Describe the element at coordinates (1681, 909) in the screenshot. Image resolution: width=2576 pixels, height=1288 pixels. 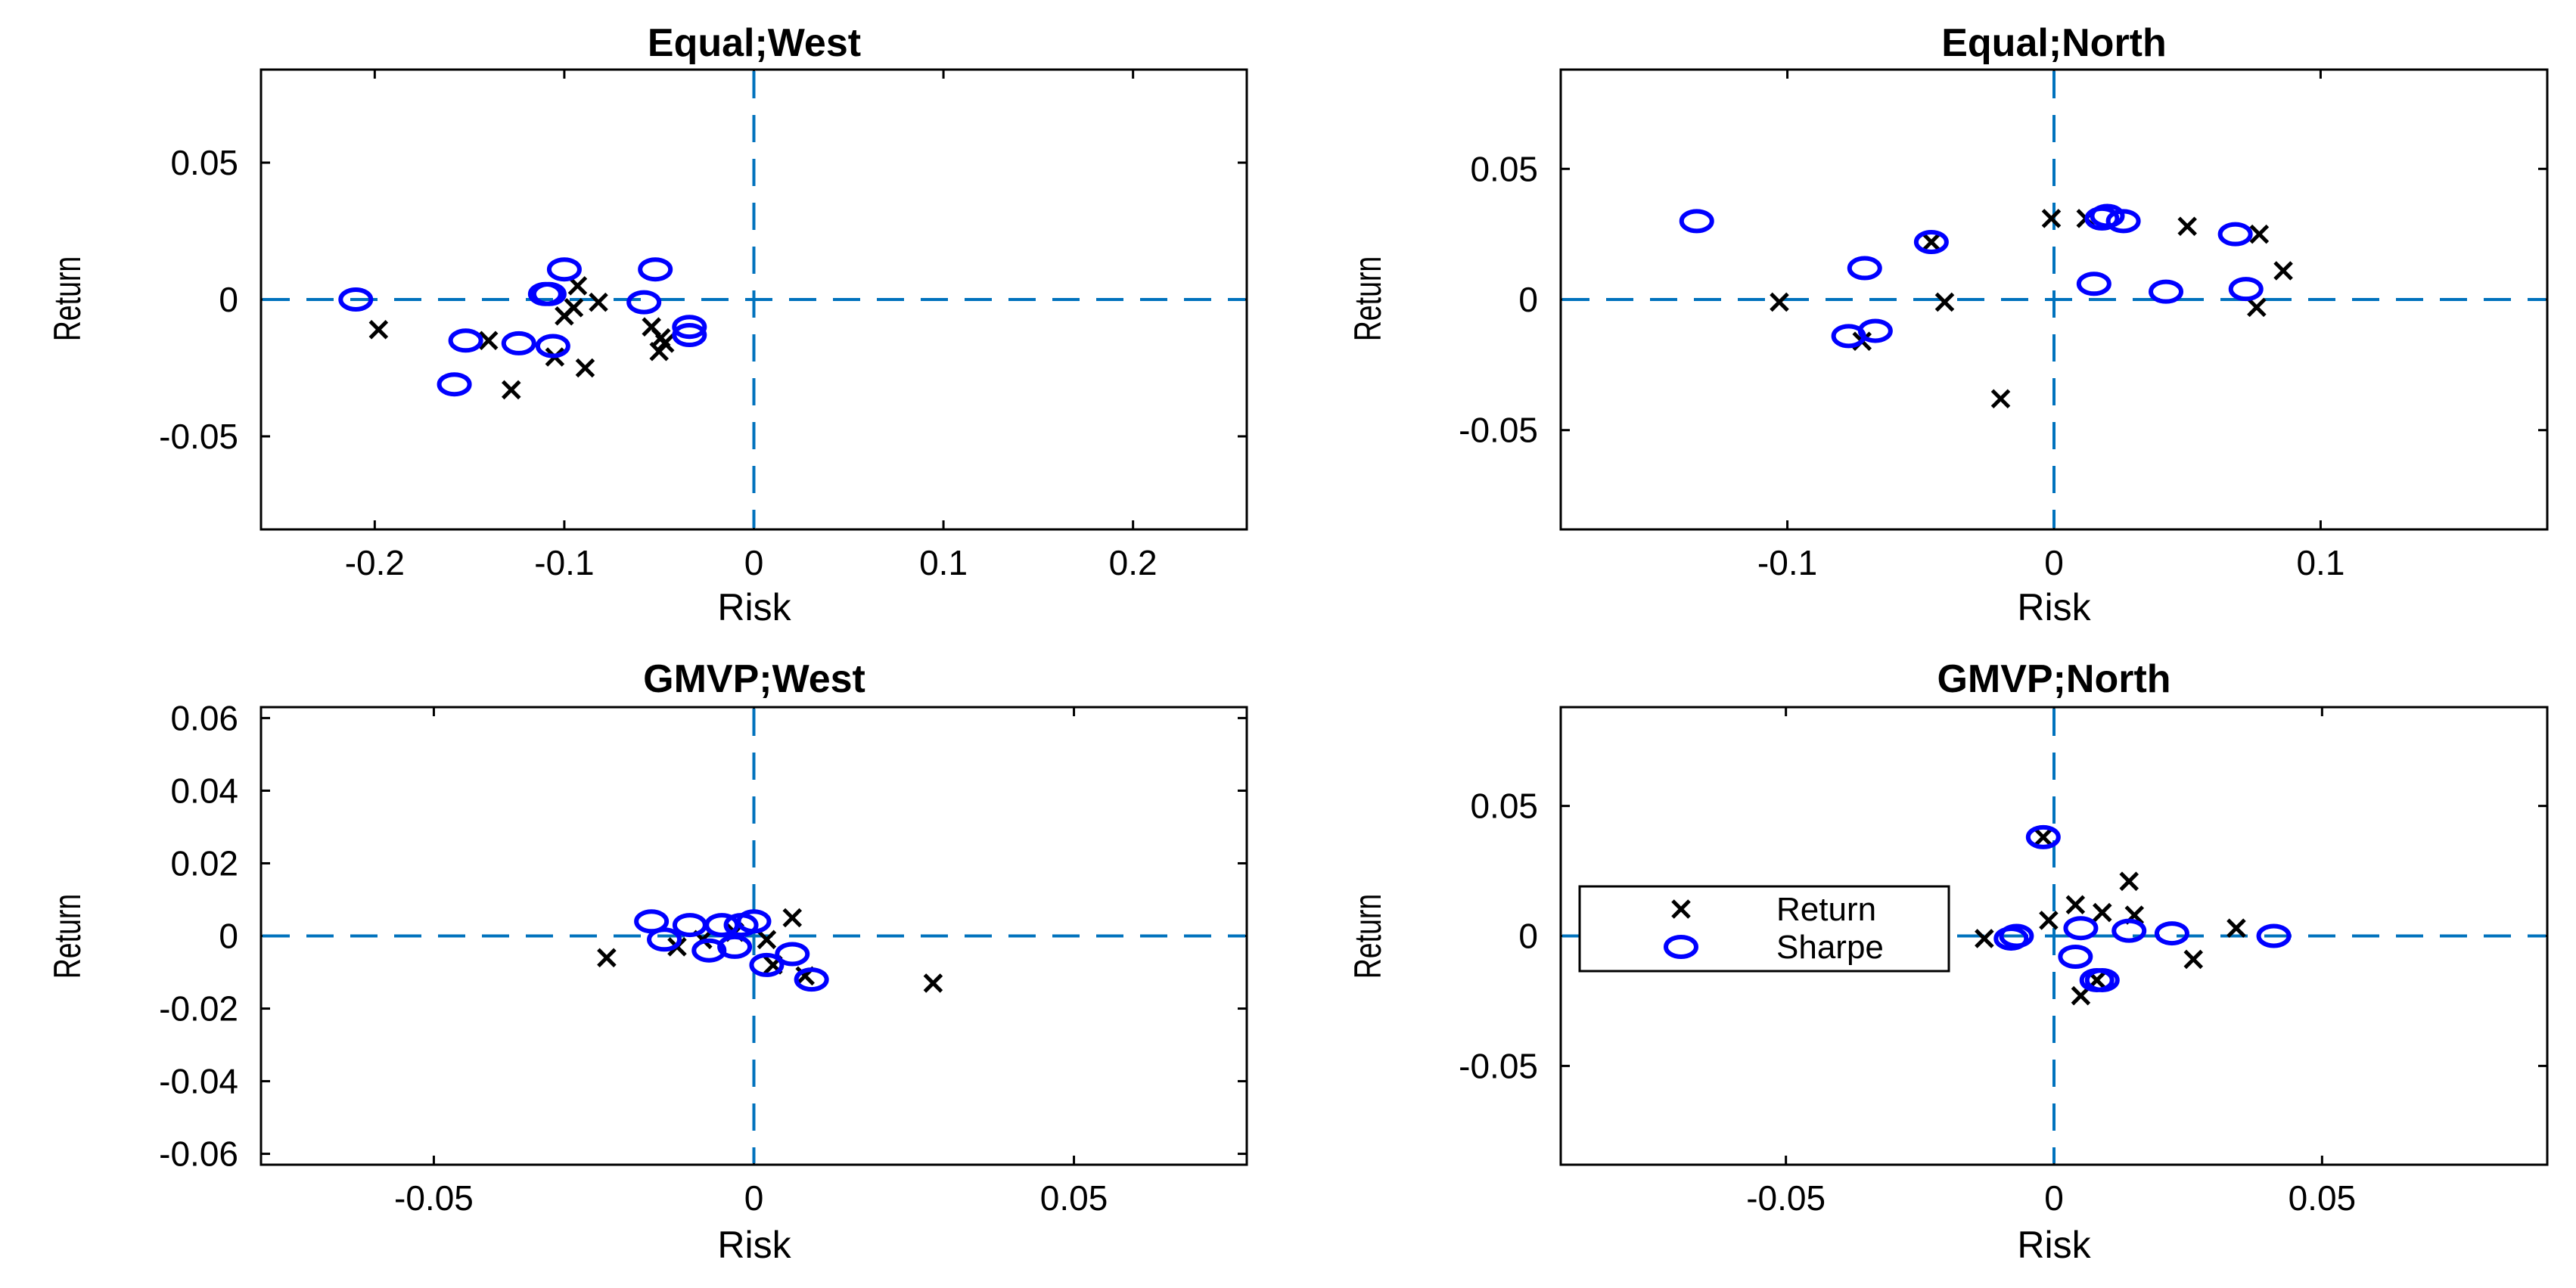
I see `legend-return-marker` at that location.